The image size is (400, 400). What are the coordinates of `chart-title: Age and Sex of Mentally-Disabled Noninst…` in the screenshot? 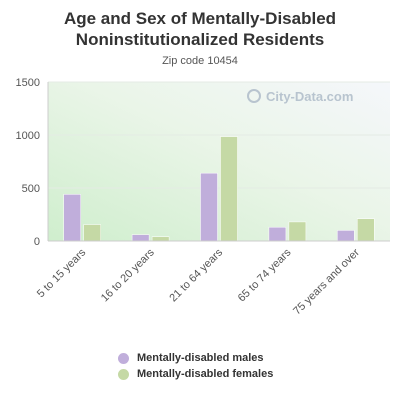 It's located at (200, 29).